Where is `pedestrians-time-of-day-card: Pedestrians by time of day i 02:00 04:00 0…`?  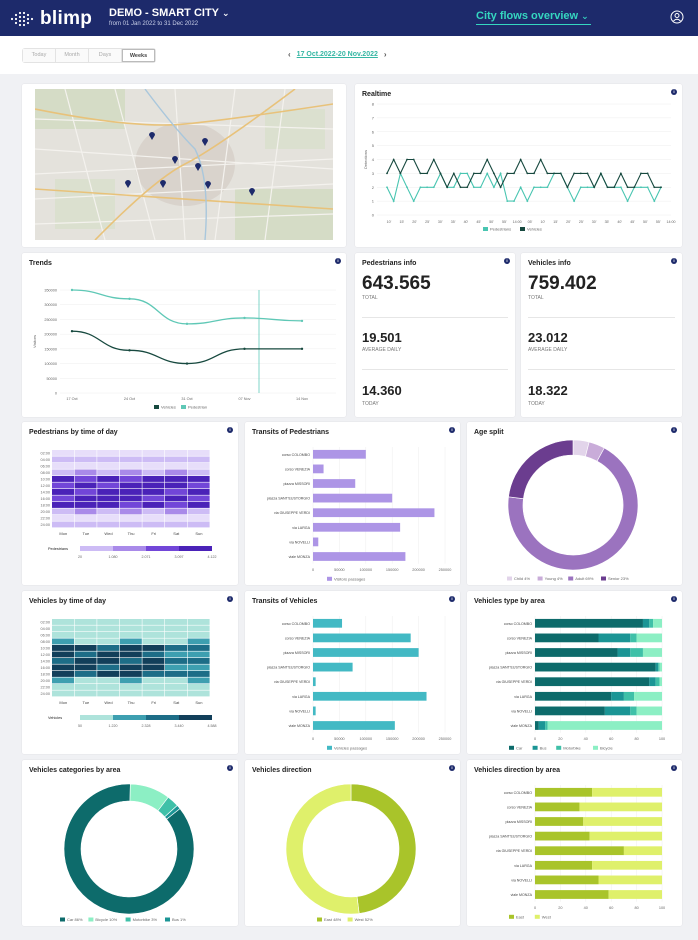
pedestrians-time-of-day-card: Pedestrians by time of day i 02:00 04:00 0… is located at coordinates (130, 503).